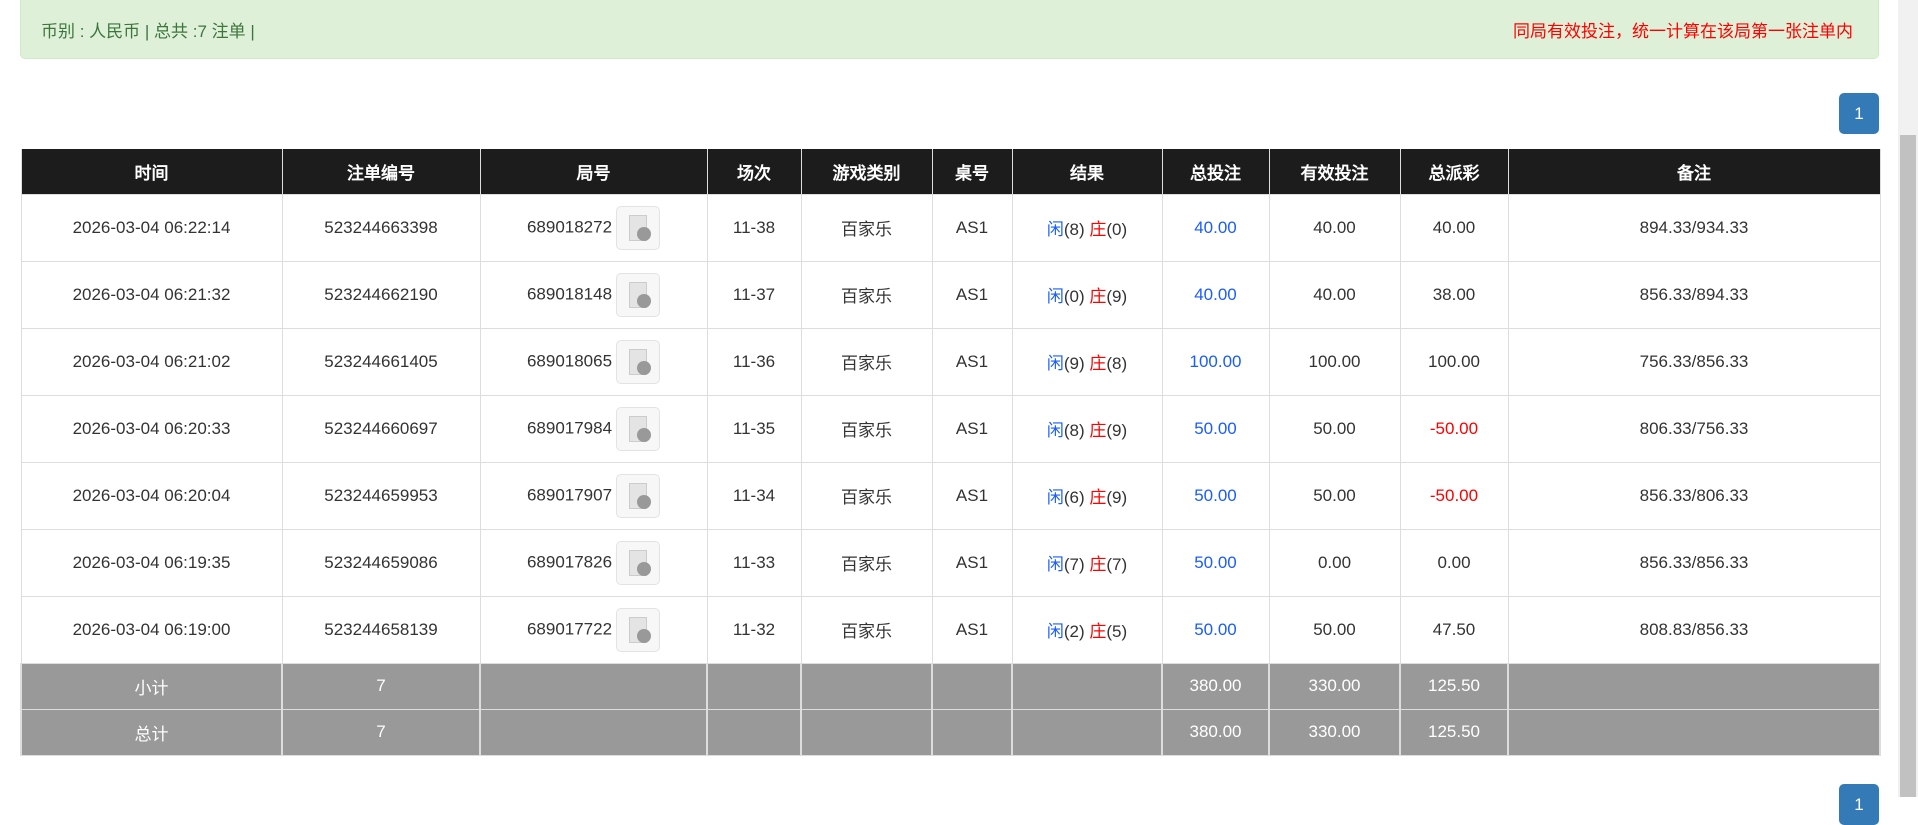 This screenshot has height=825, width=1918. Describe the element at coordinates (754, 428) in the screenshot. I see `shoe: 11-35` at that location.